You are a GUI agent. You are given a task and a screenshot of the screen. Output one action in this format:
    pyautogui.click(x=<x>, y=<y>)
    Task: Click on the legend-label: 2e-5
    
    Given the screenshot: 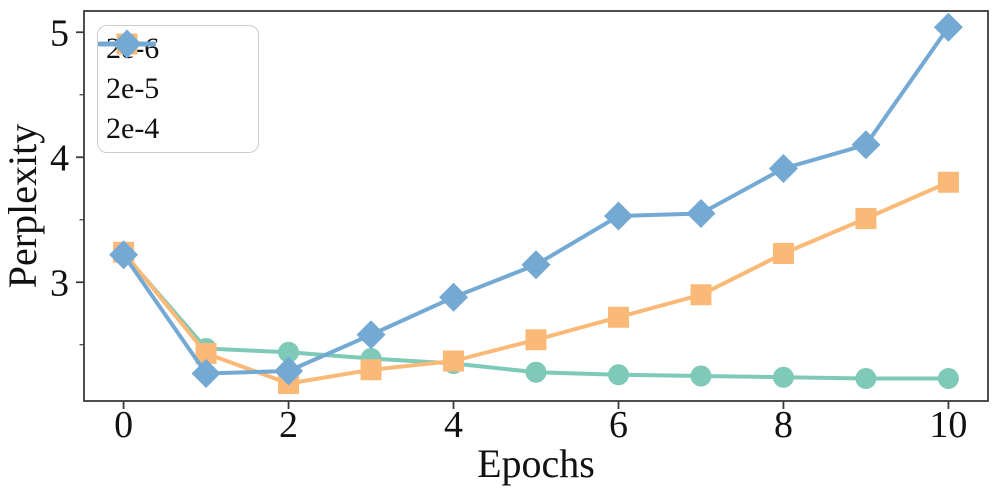 What is the action you would take?
    pyautogui.click(x=133, y=88)
    